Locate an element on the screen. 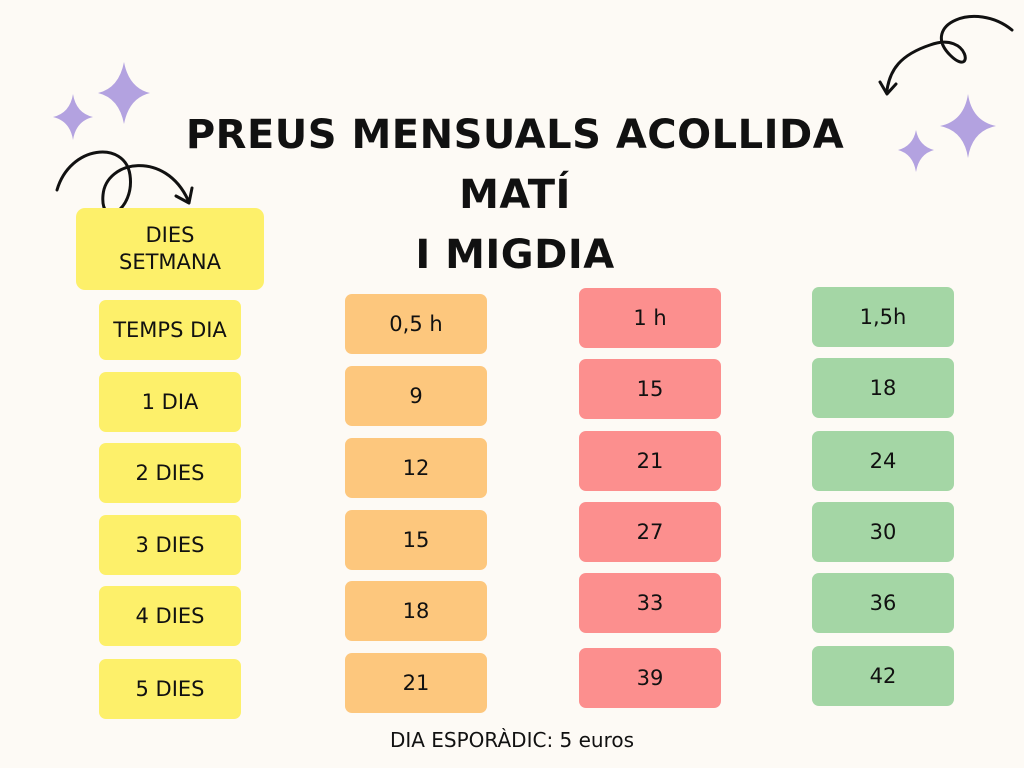  time-header-label: TEMPS DIA is located at coordinates (170, 330).